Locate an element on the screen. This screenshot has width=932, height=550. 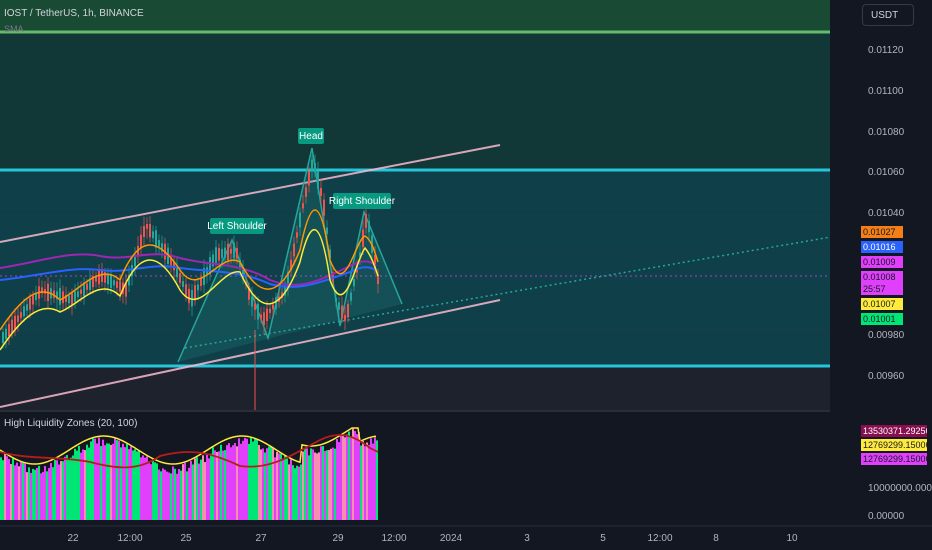
liquidity-histogram is located at coordinates (189, 473).